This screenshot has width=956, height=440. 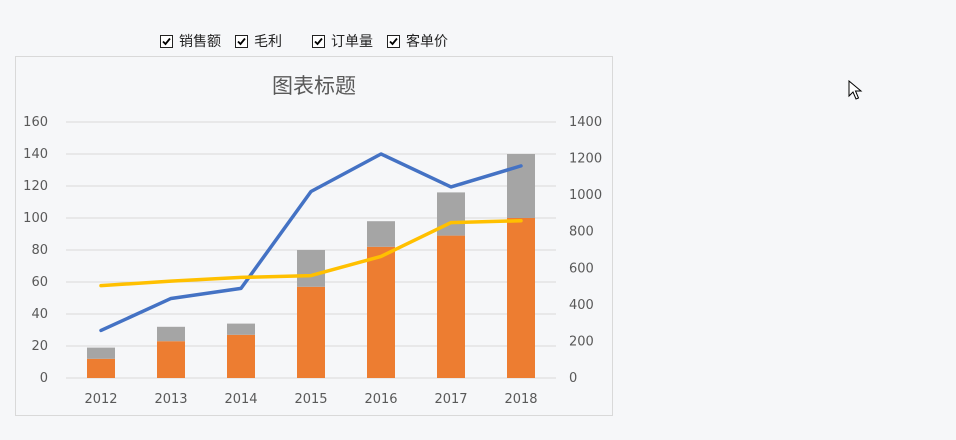 I want to click on checkbox-avg-order-value: 客单价, so click(x=417, y=41).